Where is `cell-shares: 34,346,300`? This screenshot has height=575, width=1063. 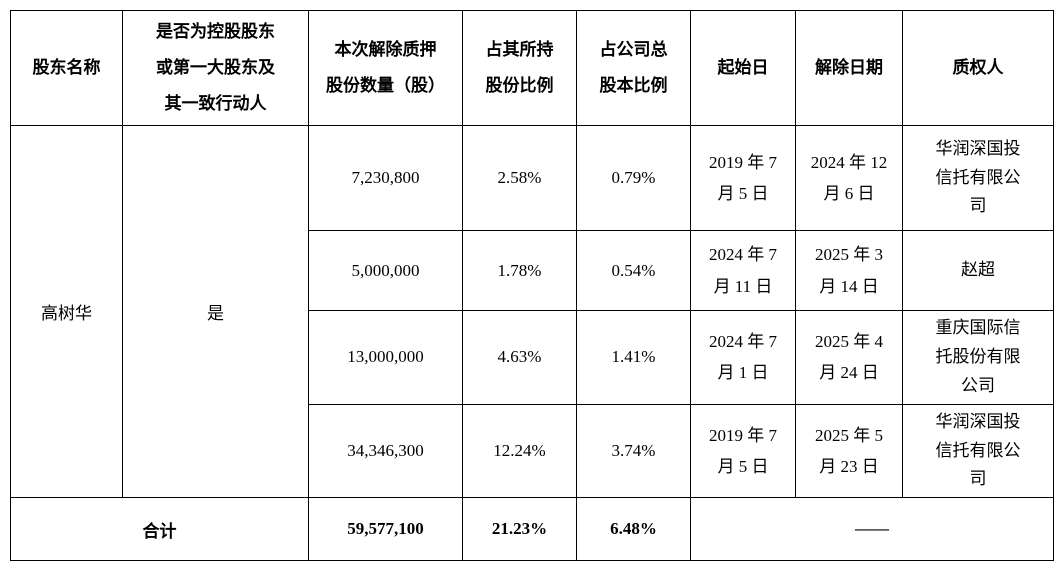
cell-shares: 34,346,300 is located at coordinates (385, 451).